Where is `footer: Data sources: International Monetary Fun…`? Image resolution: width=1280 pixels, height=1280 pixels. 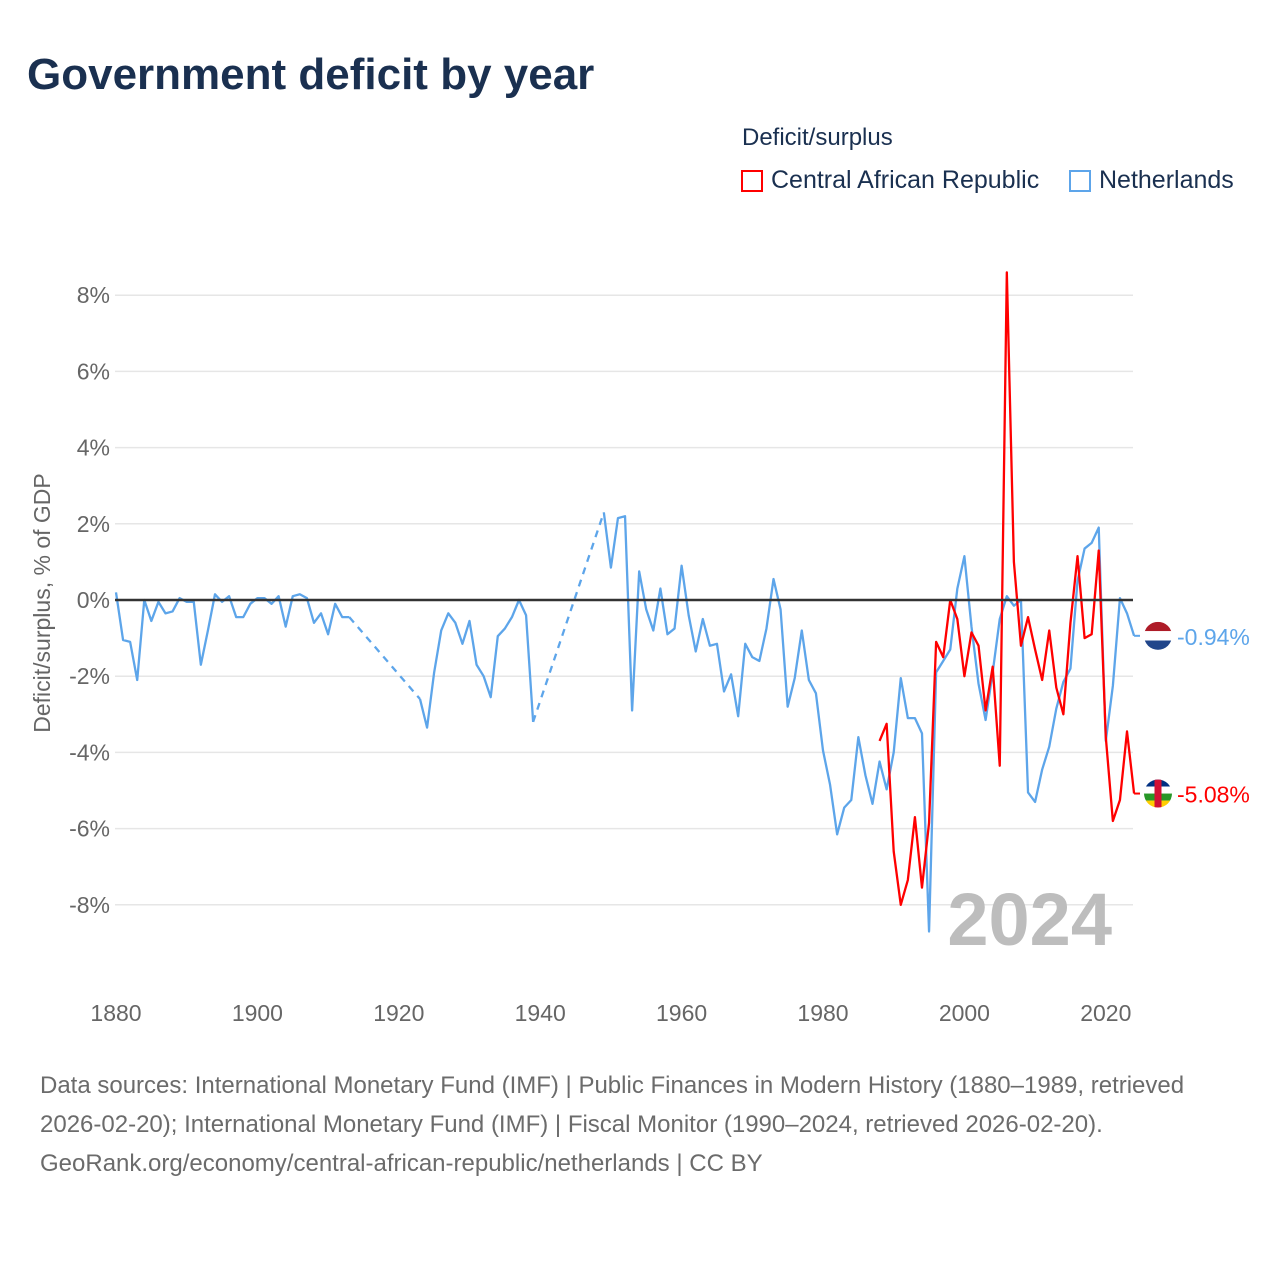 footer: Data sources: International Monetary Fun… is located at coordinates (640, 1124).